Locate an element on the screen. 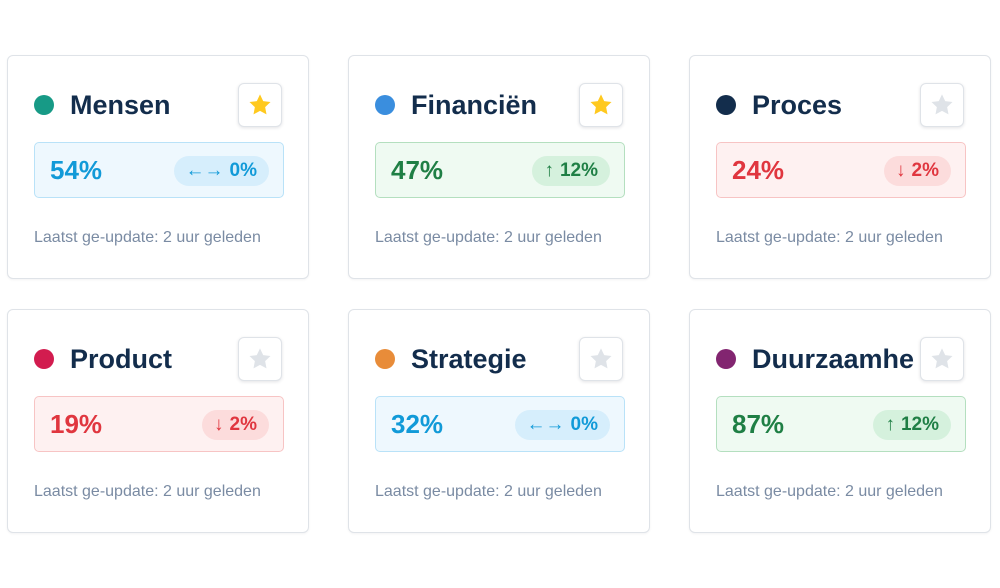 The image size is (1000, 588). metric-value: 54% is located at coordinates (76, 170).